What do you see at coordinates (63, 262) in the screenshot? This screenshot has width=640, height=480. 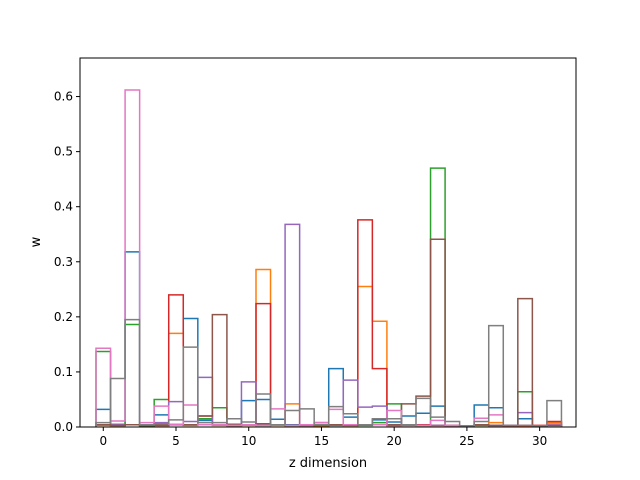 I see `y-tick-label-3: 0.3` at bounding box center [63, 262].